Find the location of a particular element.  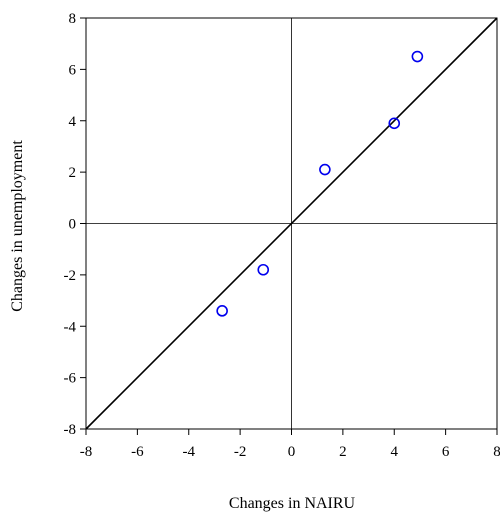

y-tick-label: -8 is located at coordinates (70, 430).